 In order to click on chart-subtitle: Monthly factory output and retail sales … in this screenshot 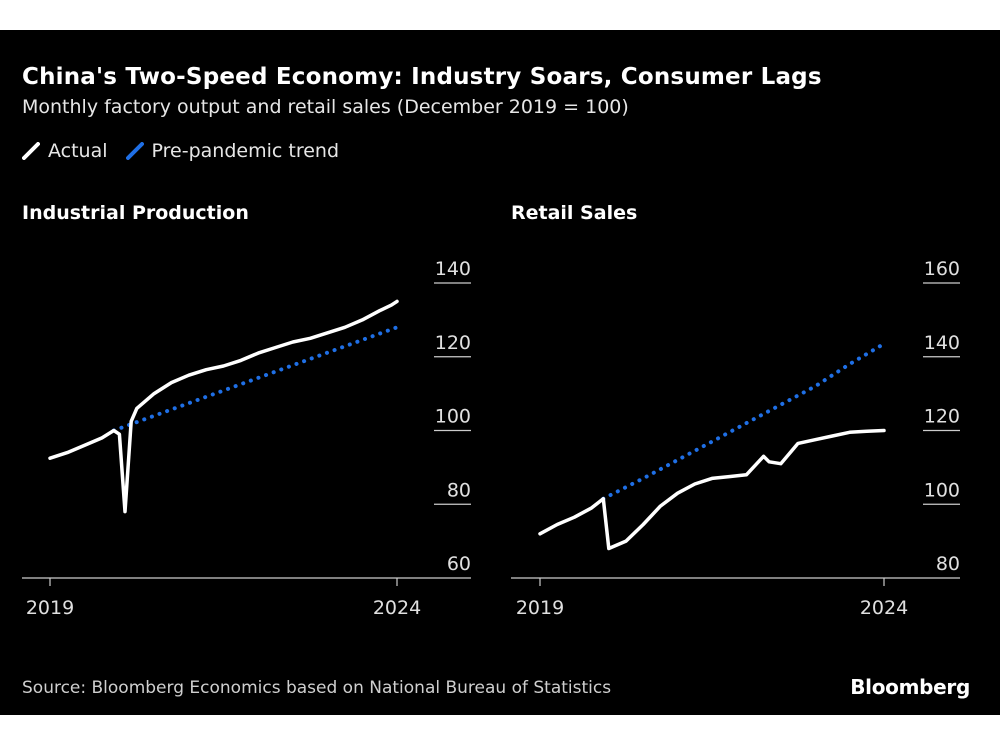, I will do `click(325, 107)`.